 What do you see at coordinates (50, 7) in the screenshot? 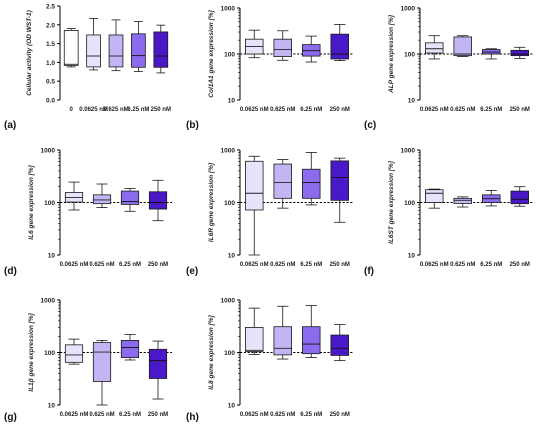
I see `y-tick-label: 2.5` at bounding box center [50, 7].